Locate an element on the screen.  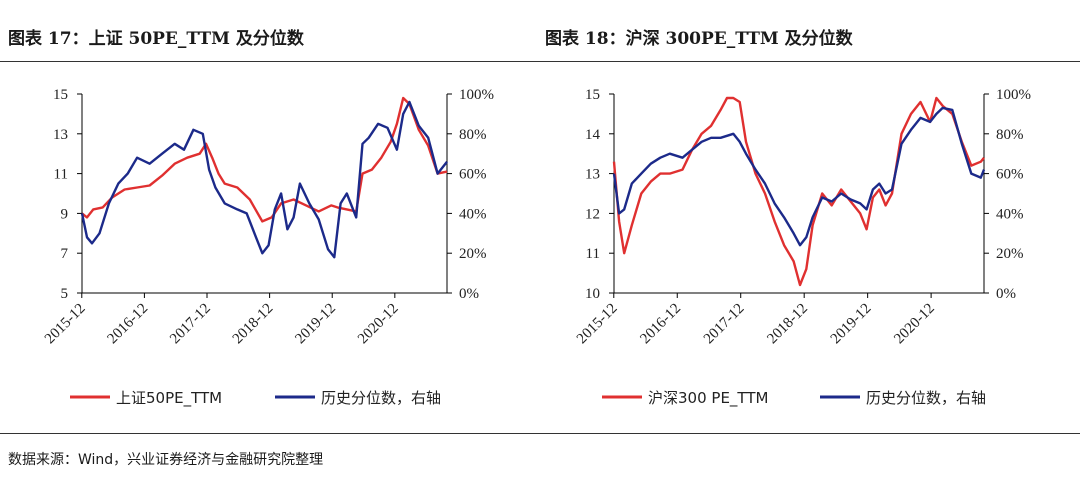
y-left-tick-label: 7 is located at coordinates (65, 254).